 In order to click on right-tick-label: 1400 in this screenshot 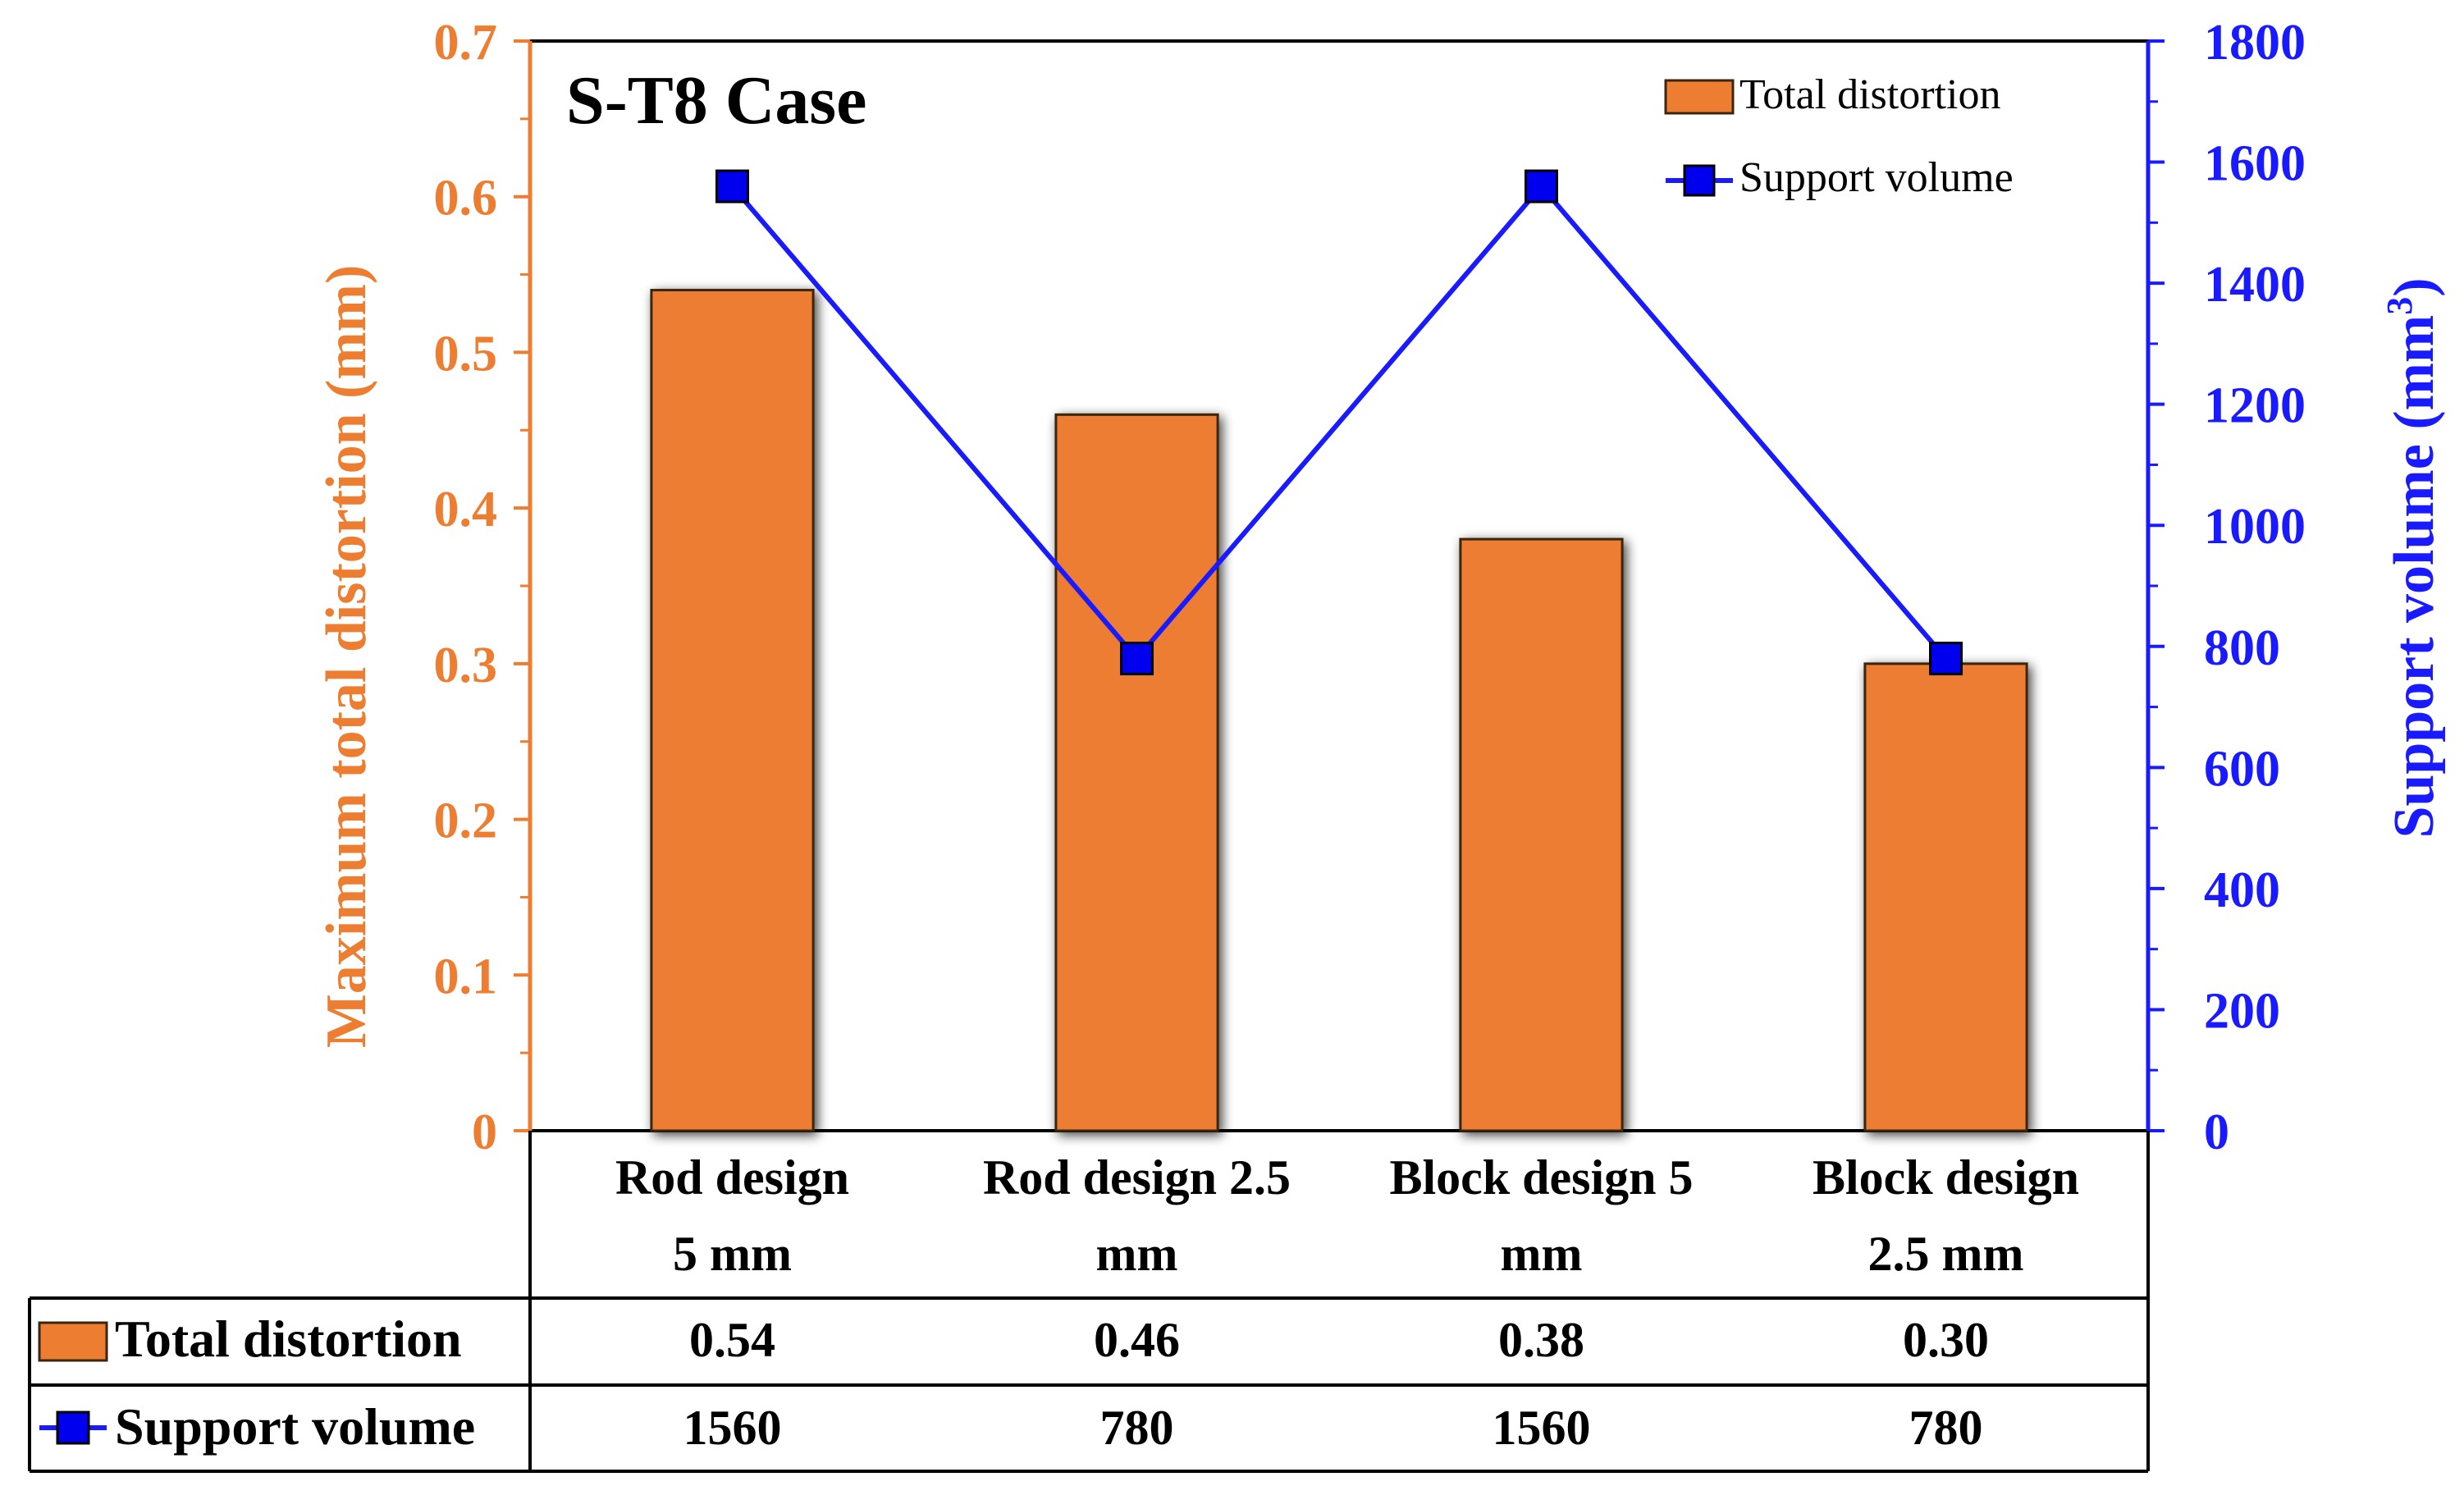, I will do `click(2255, 285)`.